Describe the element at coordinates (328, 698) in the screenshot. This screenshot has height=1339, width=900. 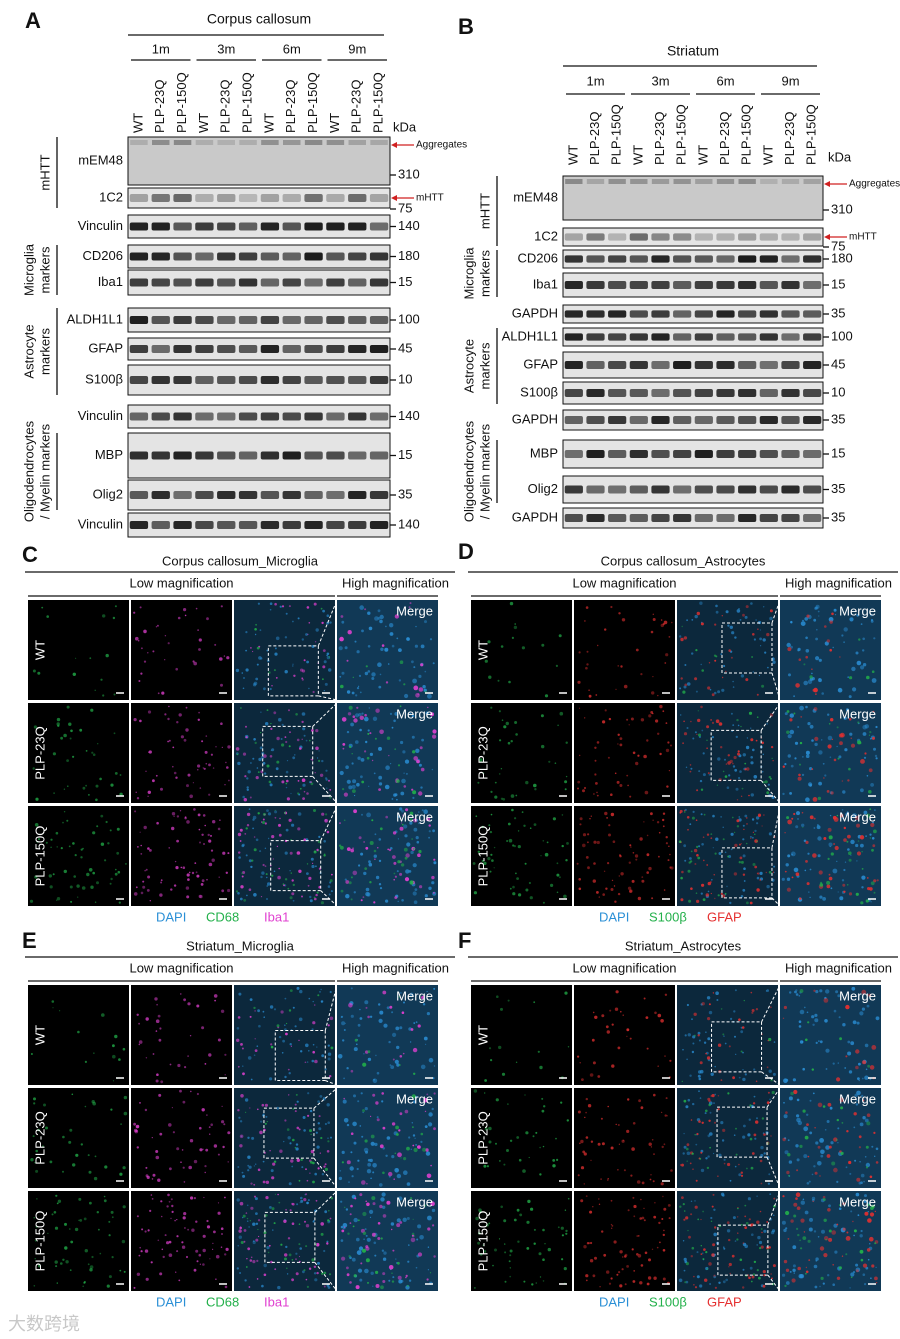
I see `zoom-line` at that location.